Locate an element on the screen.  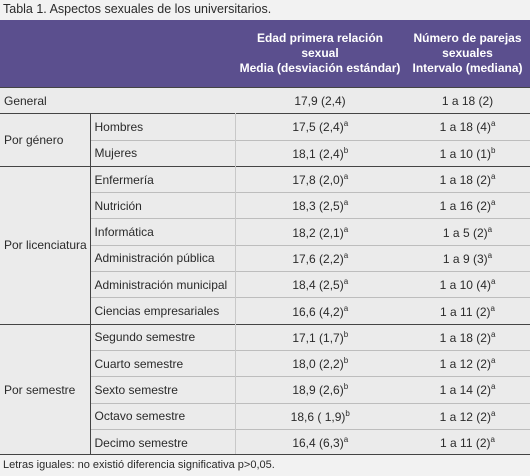
value-text: 18,9 (2,6) is located at coordinates (318, 390).